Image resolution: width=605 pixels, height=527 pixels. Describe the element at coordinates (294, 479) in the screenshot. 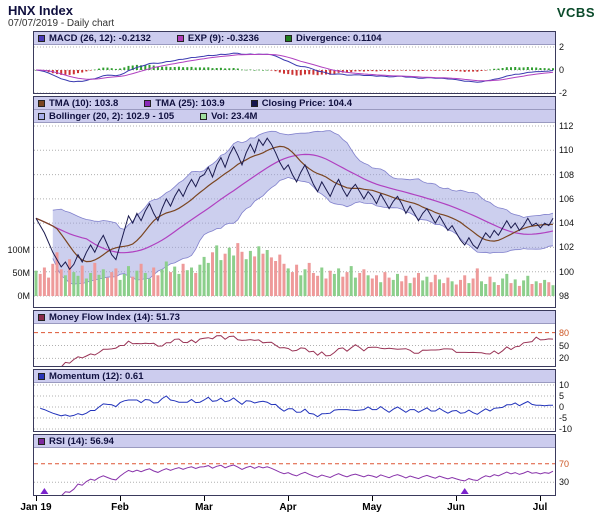

I see `rsi-plot` at that location.